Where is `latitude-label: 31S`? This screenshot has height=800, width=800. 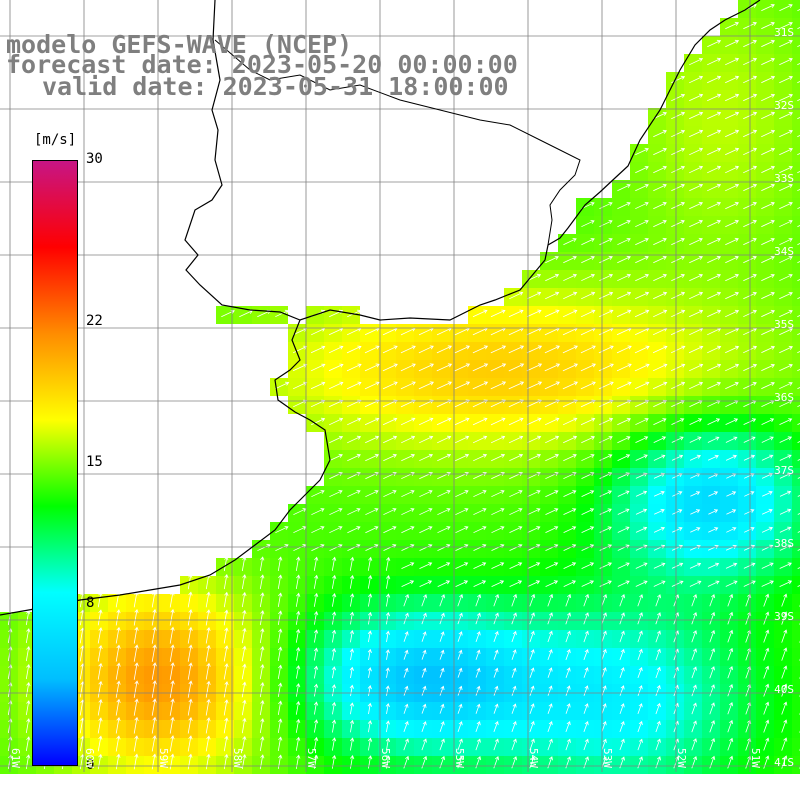 latitude-label: 31S is located at coordinates (784, 32).